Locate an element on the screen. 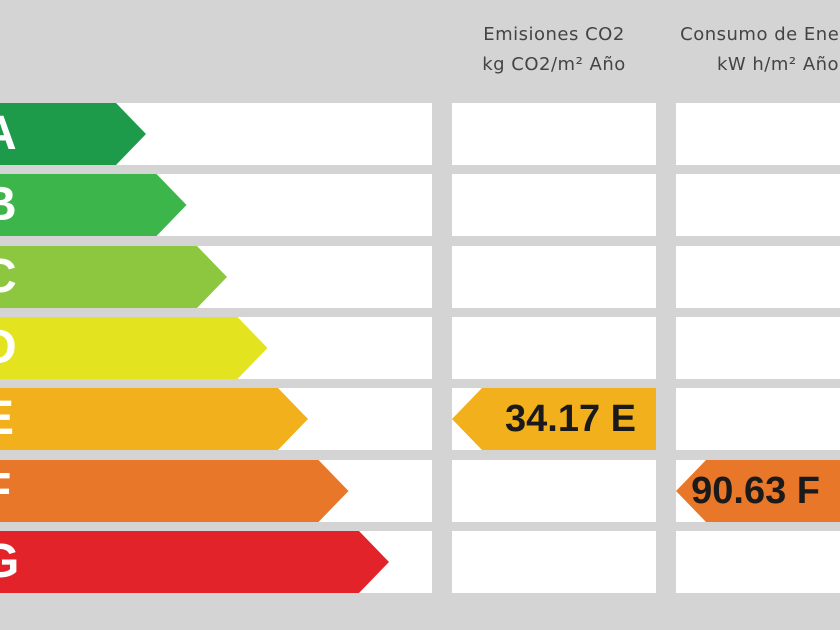 The image size is (840, 630). energy-class-band-e: E is located at coordinates (154, 419).